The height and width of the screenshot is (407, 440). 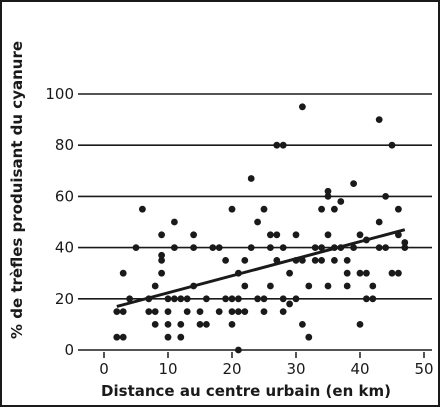 I want to click on y-tick-label: 0, so click(x=69, y=350).